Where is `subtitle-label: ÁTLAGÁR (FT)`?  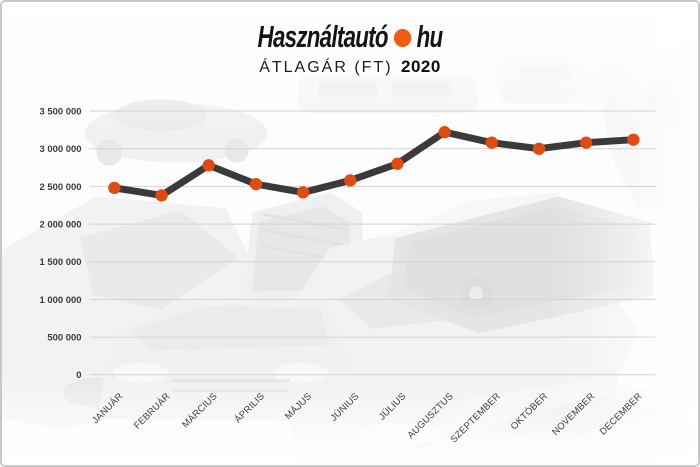 subtitle-label: ÁTLAGÁR (FT) is located at coordinates (326, 67).